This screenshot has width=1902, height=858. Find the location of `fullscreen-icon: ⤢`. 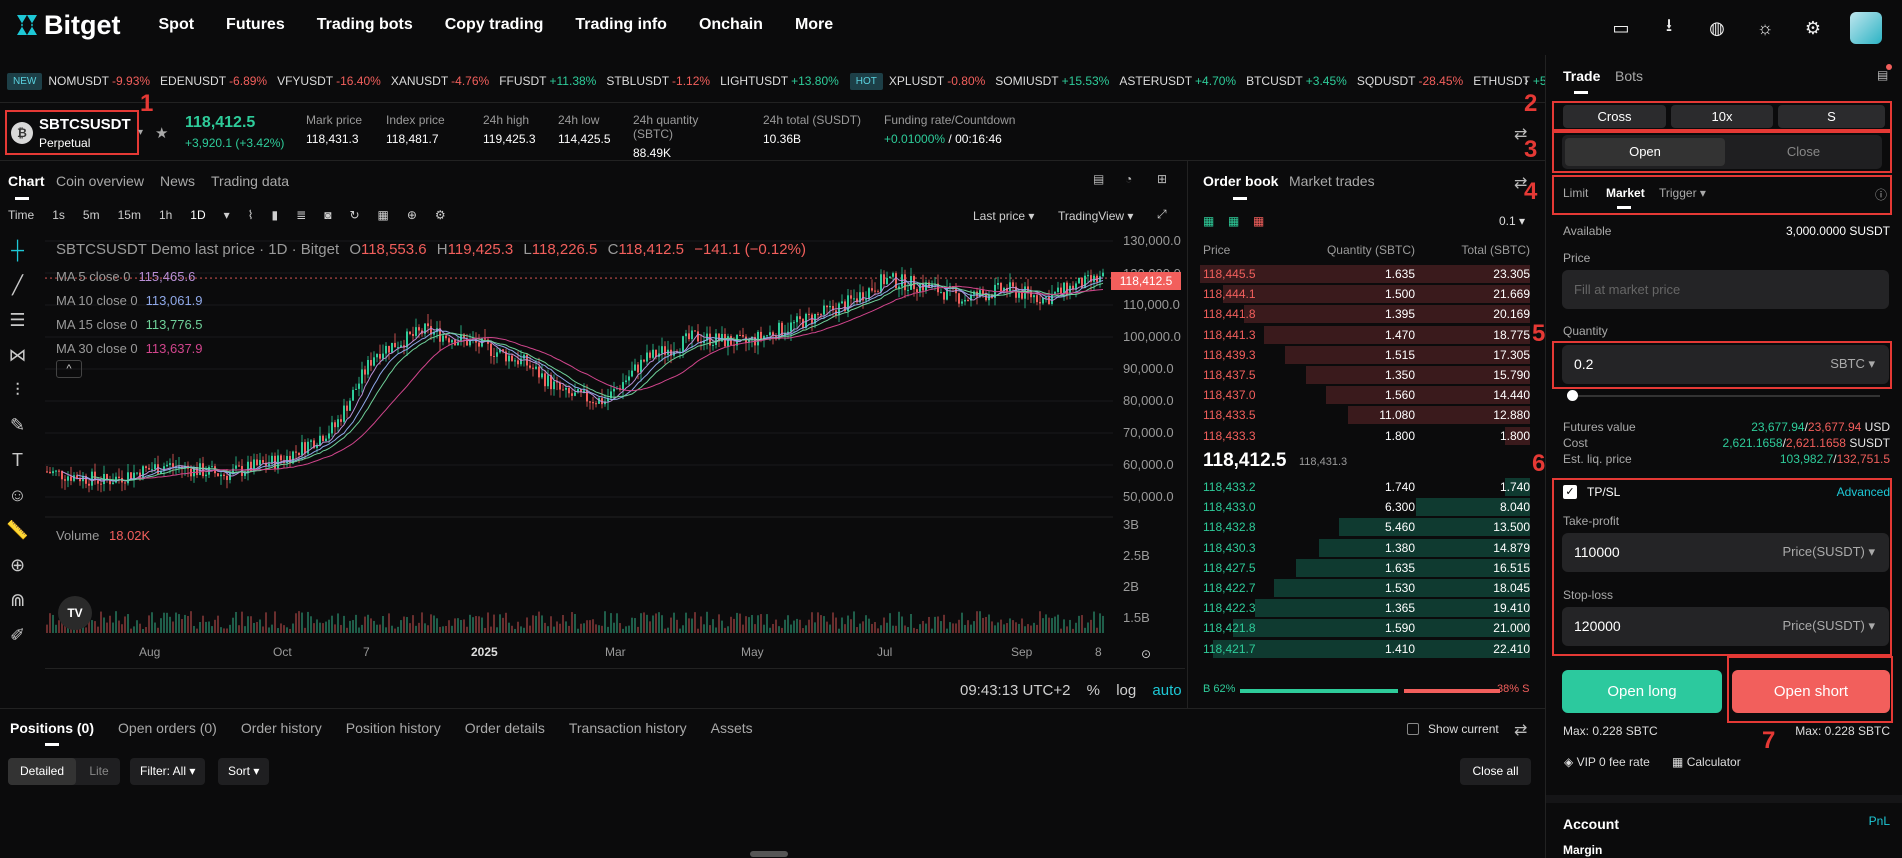

fullscreen-icon: ⤢ is located at coordinates (1162, 214).